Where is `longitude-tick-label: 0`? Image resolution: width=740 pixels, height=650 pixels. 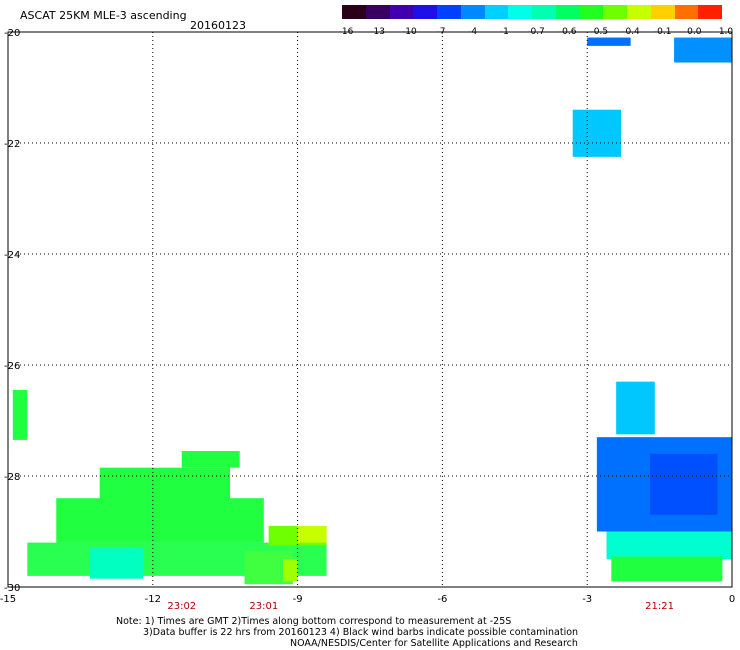 longitude-tick-label: 0 is located at coordinates (732, 599).